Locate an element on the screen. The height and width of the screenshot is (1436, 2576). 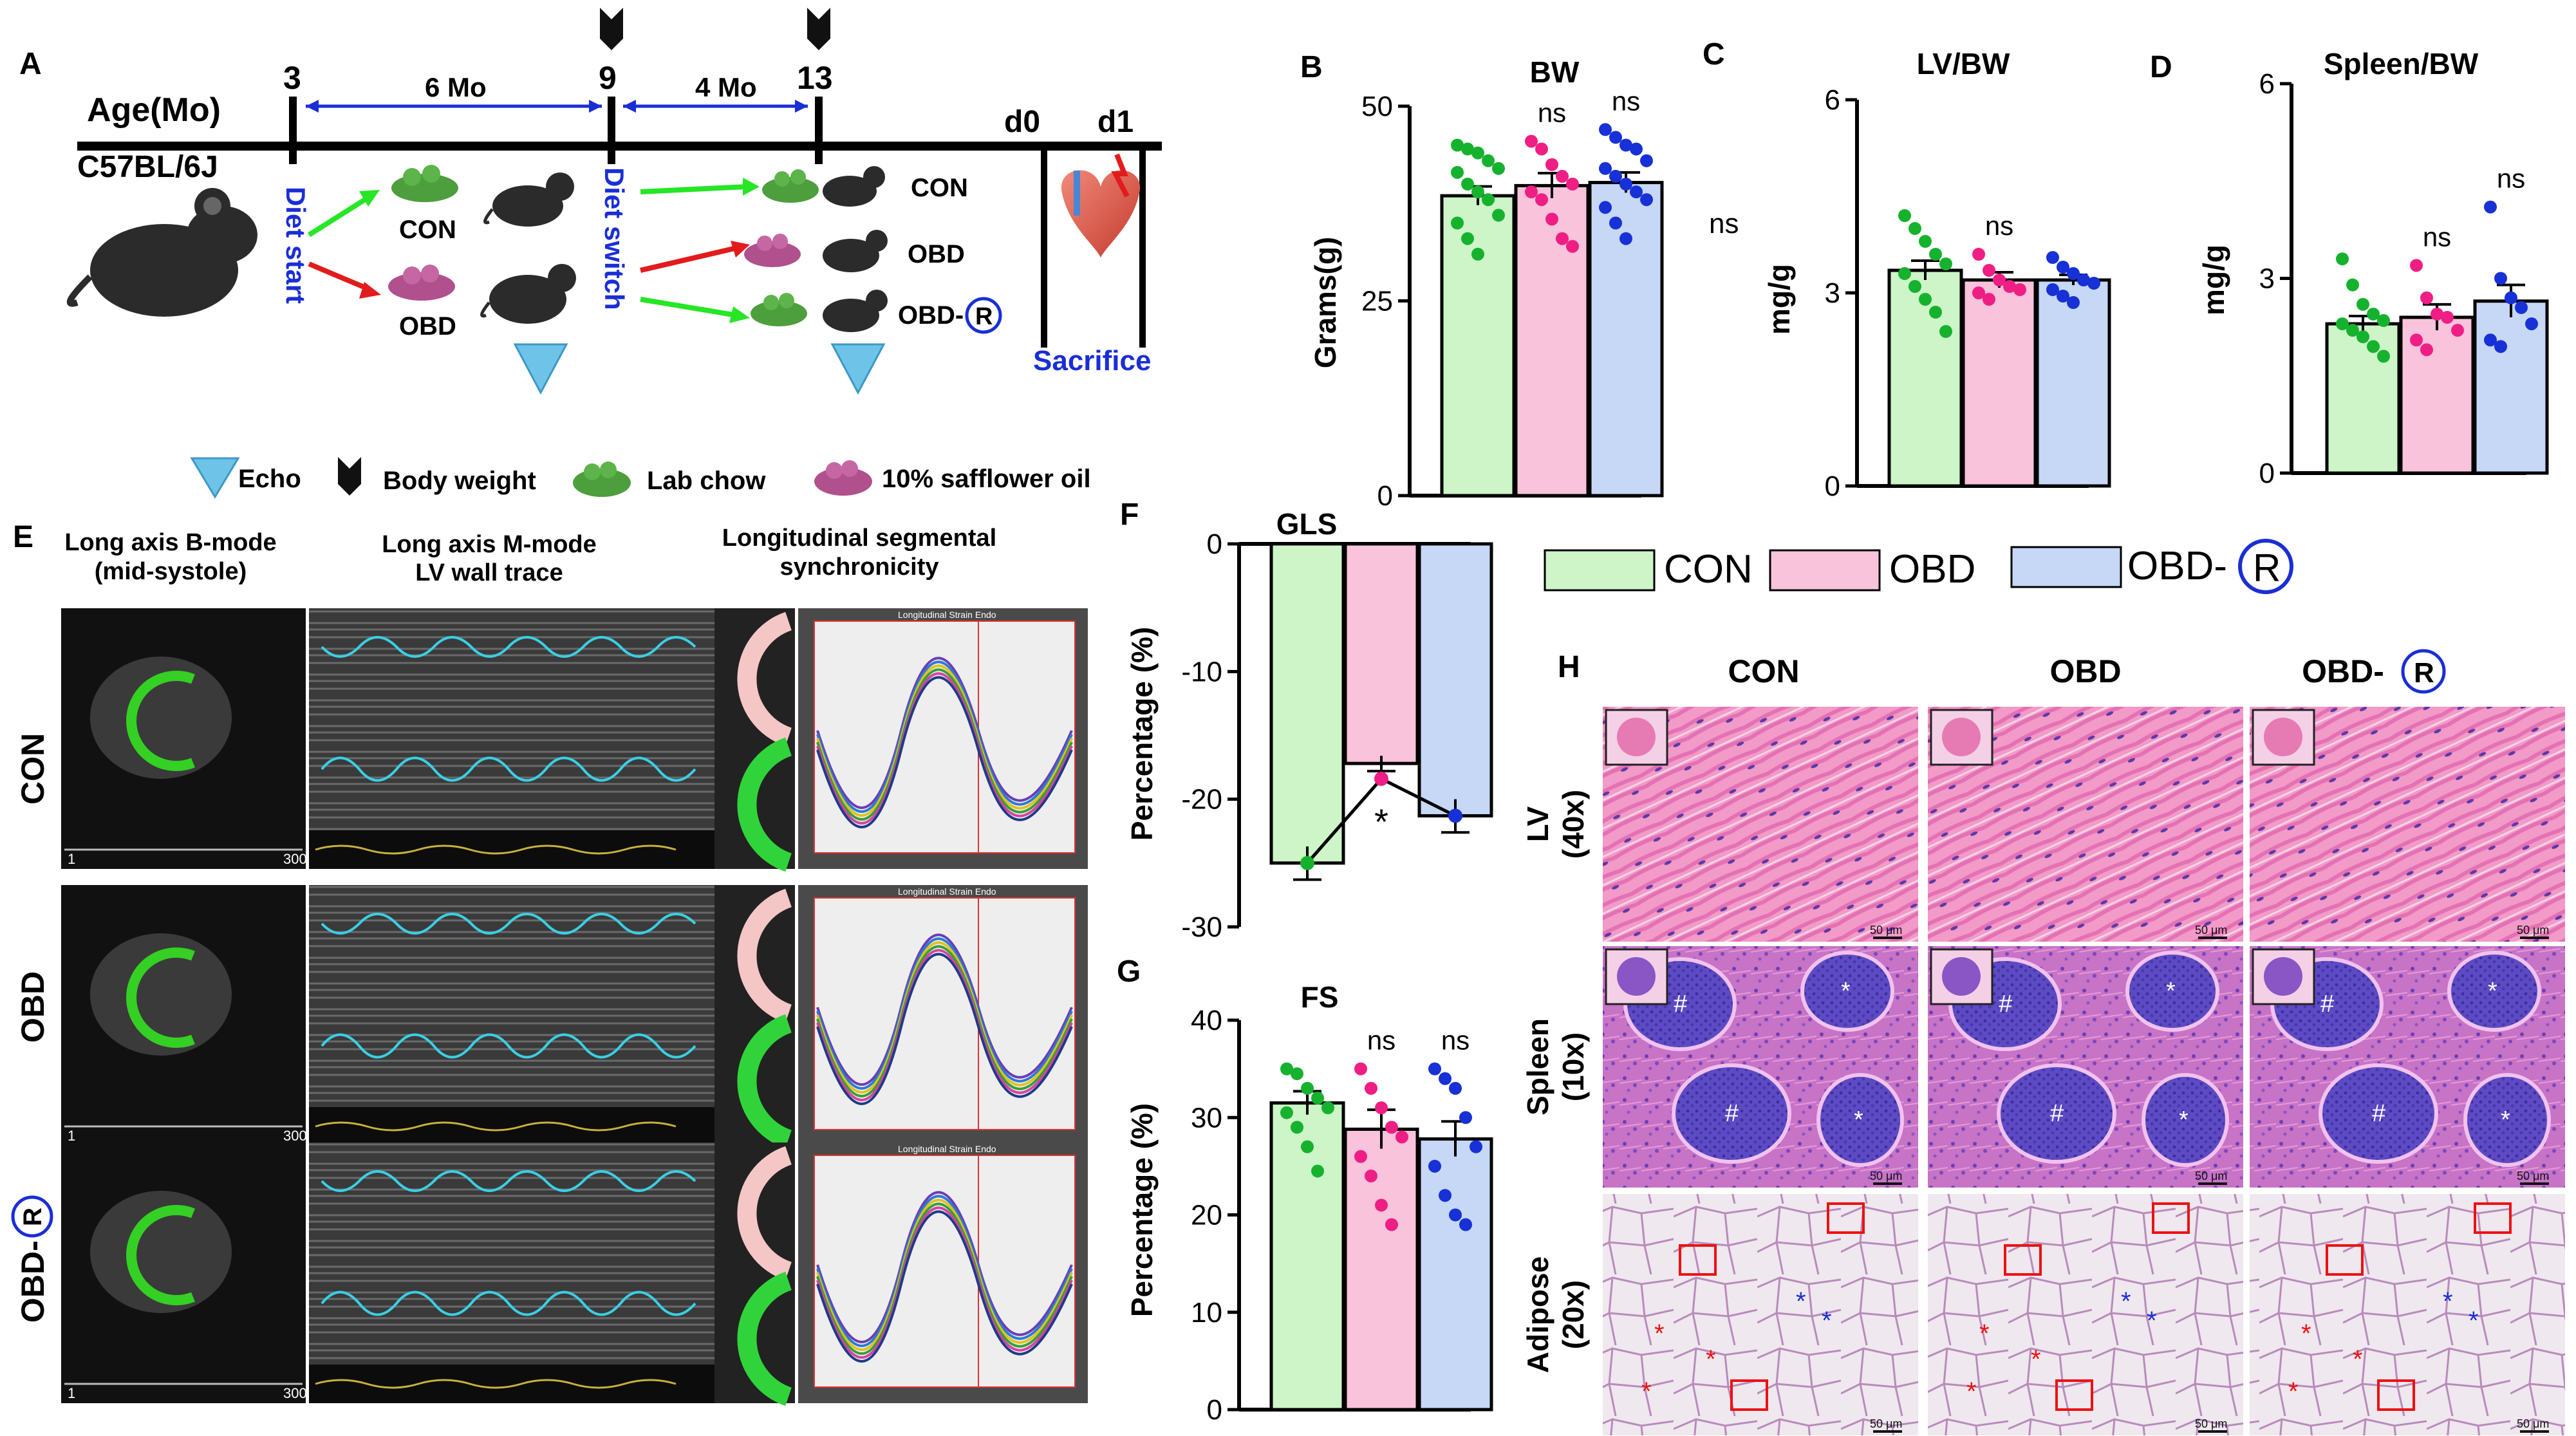
lab-chow-legend-icon is located at coordinates (602, 479).